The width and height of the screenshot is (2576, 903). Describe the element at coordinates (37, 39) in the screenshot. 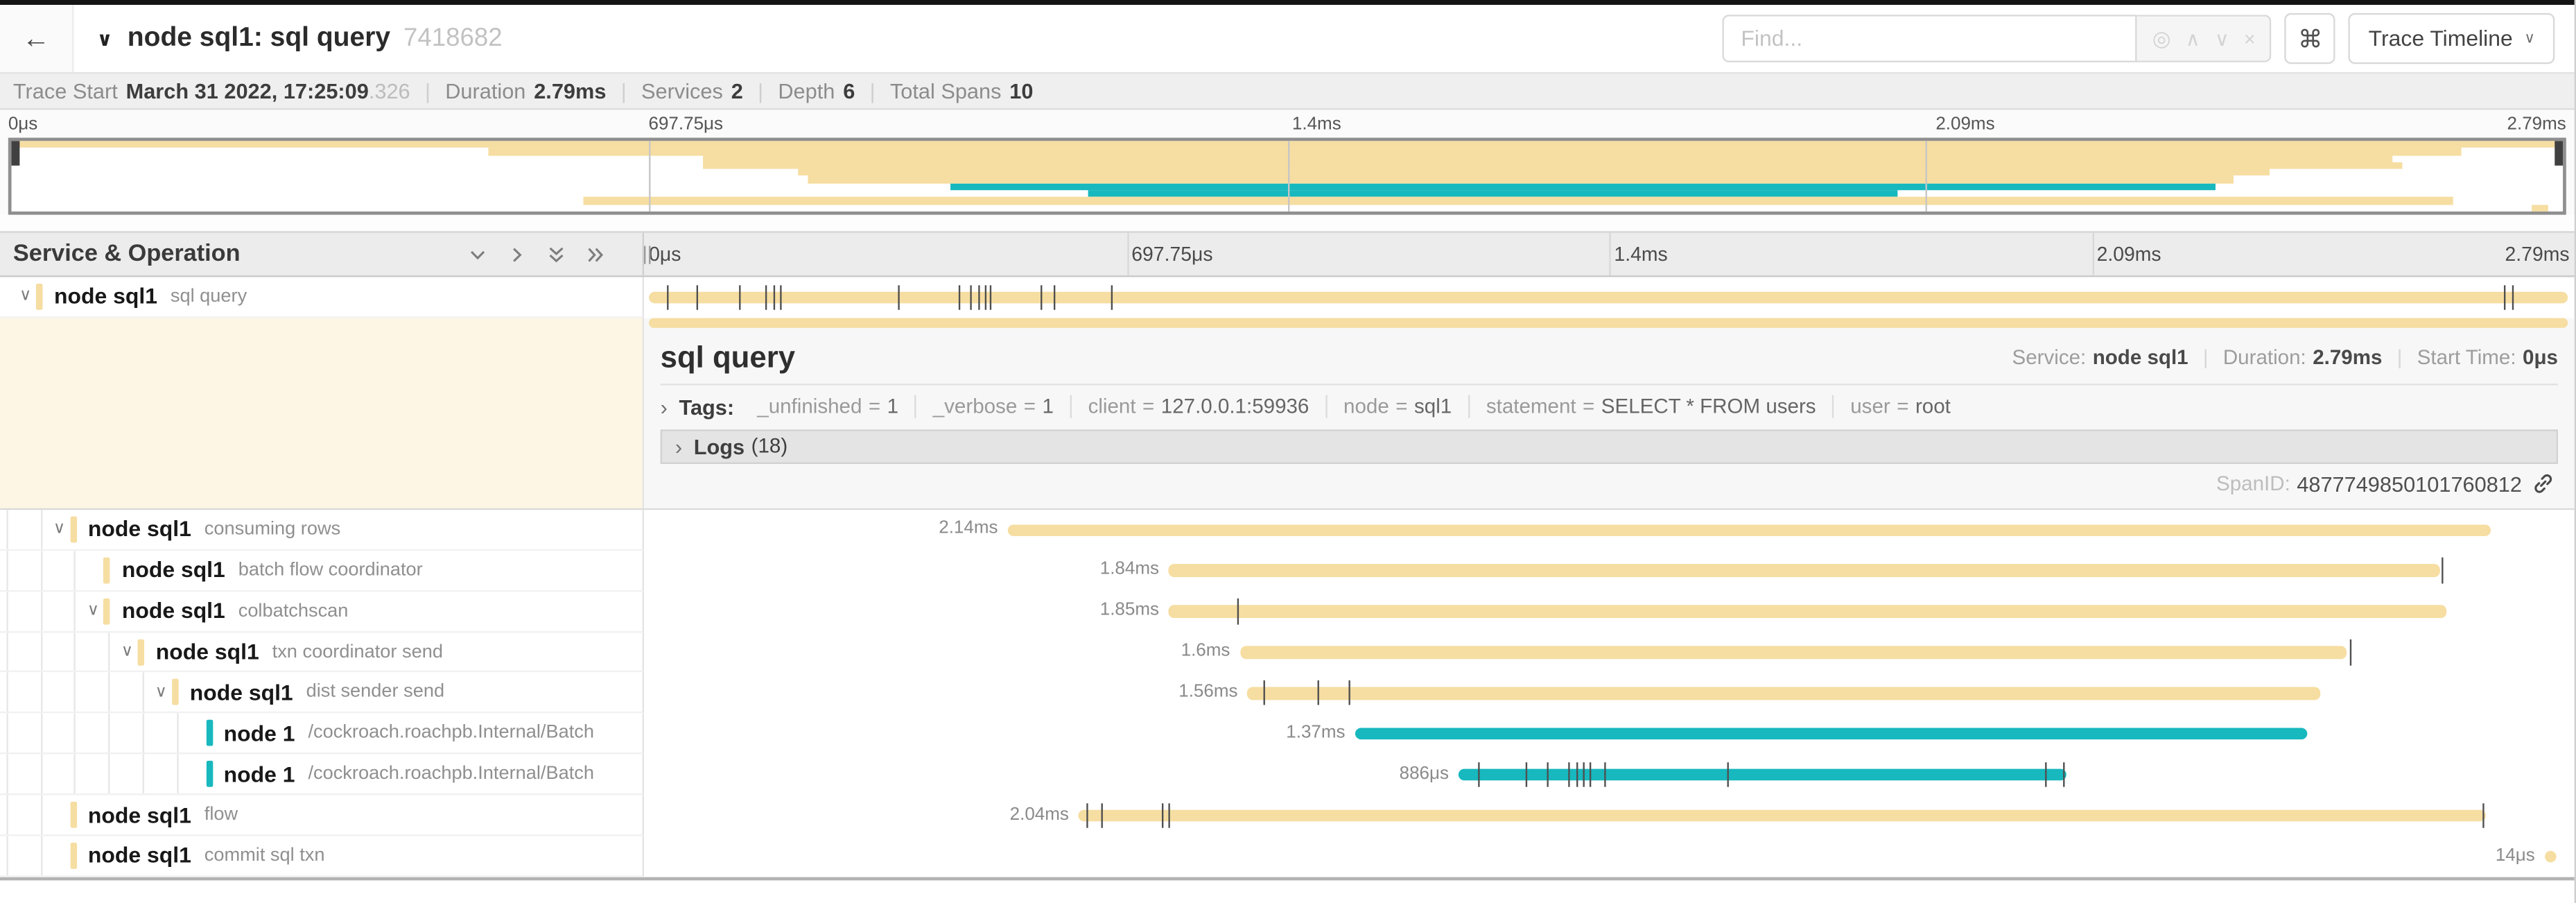

I see `back-button: ←` at that location.